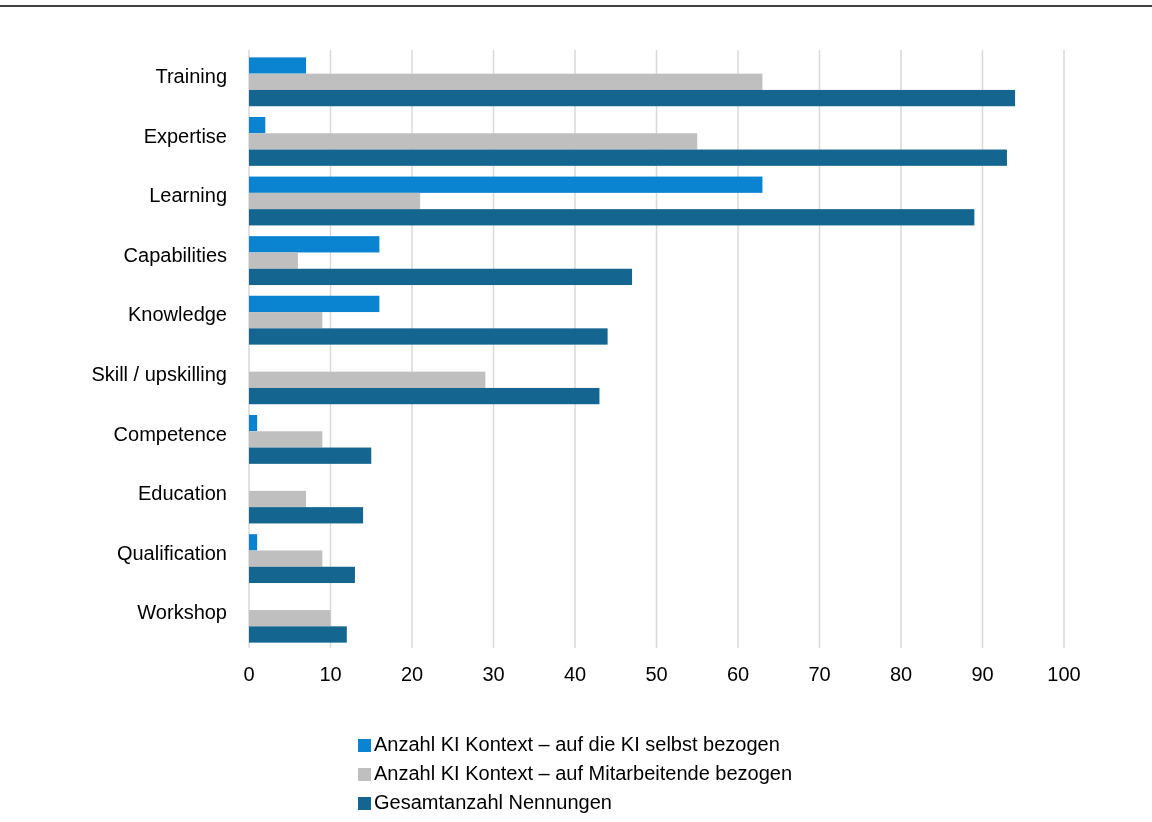  I want to click on x-tick-label: 100, so click(1064, 674).